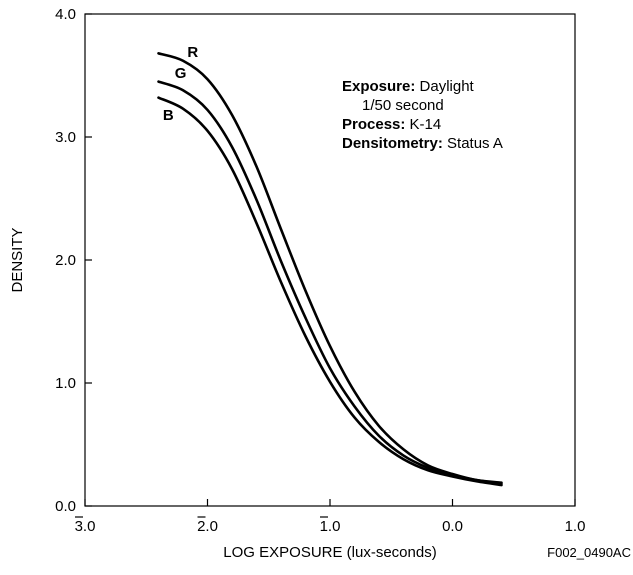  What do you see at coordinates (65, 383) in the screenshot?
I see `y-tick-label: 1.0` at bounding box center [65, 383].